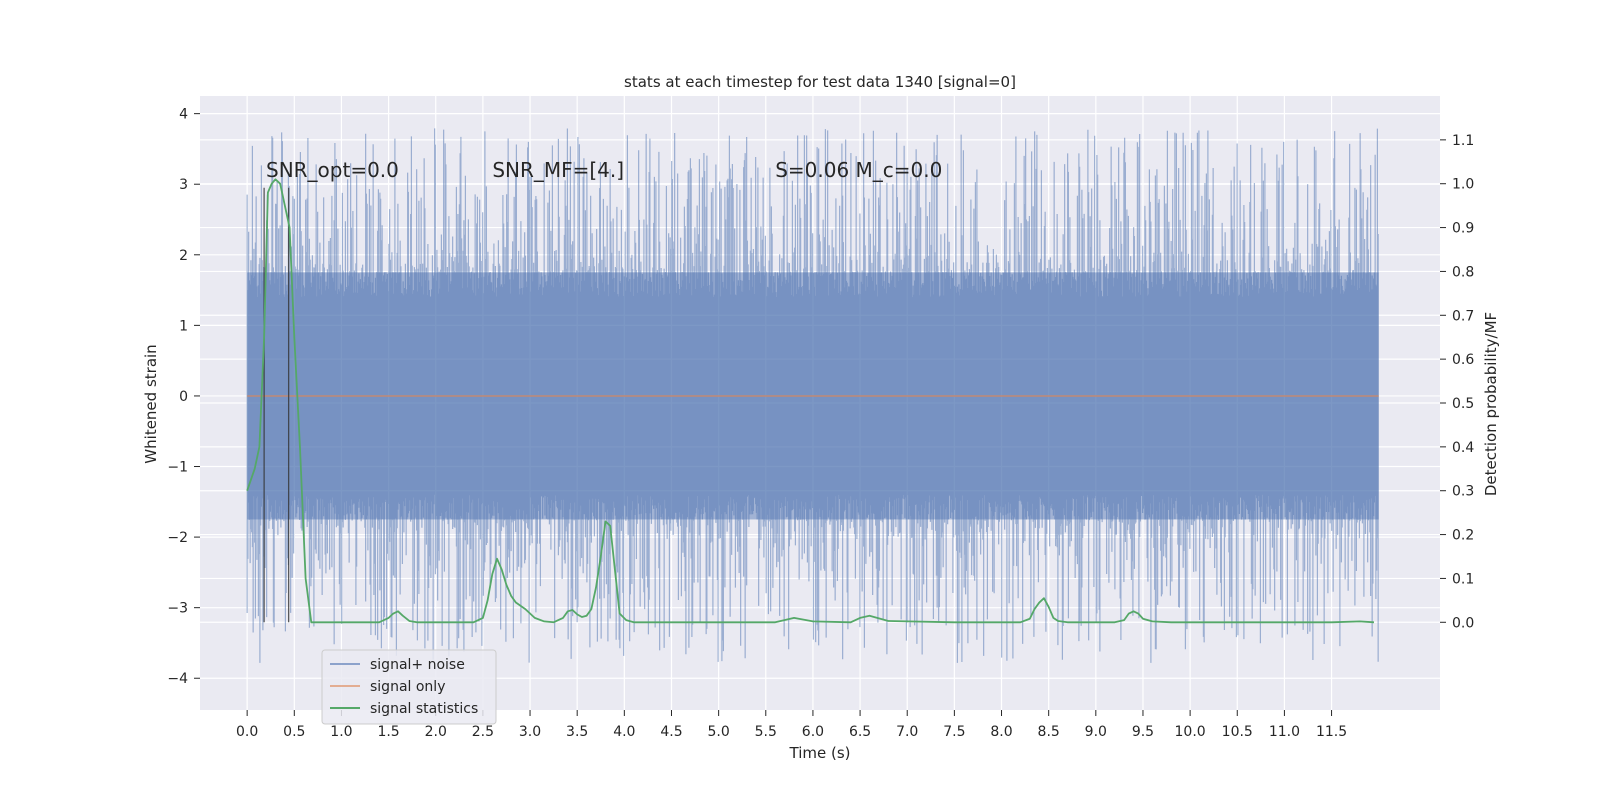 Image resolution: width=1600 pixels, height=800 pixels. Describe the element at coordinates (624, 732) in the screenshot. I see `x-tick-label: 4.0` at that location.